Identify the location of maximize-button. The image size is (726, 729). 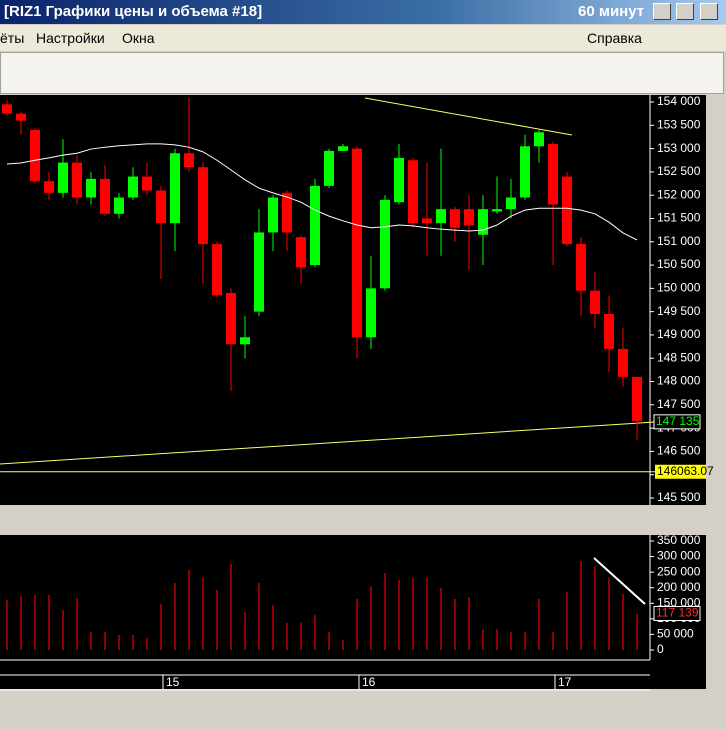
(685, 11).